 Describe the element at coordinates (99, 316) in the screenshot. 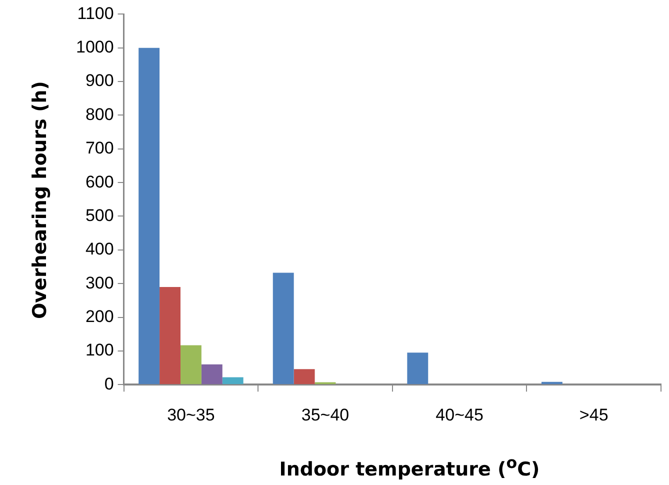

I see `y-tick-label: 200` at that location.